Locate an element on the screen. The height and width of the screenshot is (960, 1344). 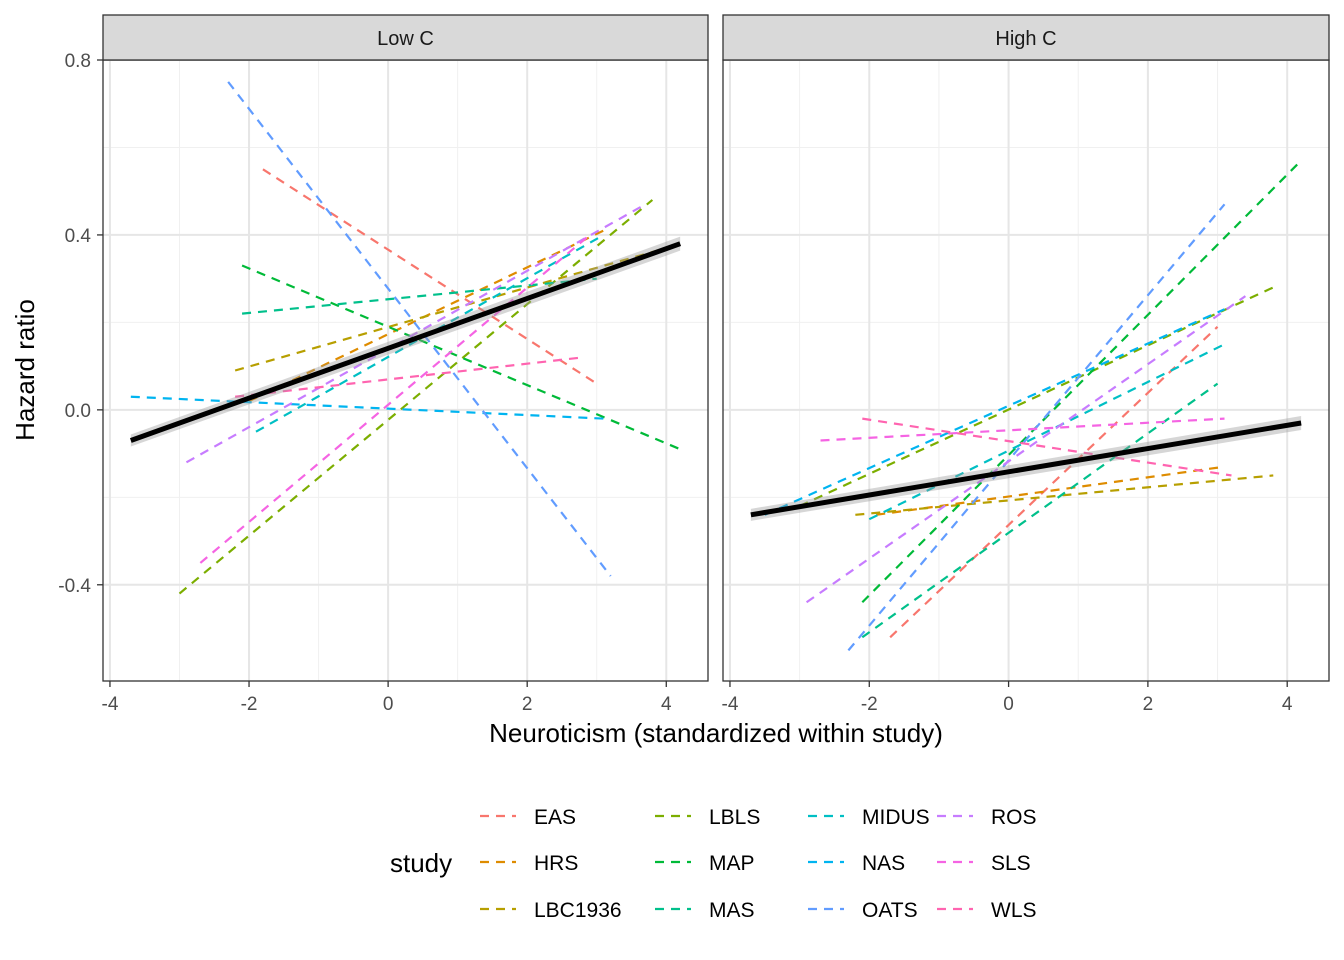
y-tick-label: -0.4 is located at coordinates (74, 586).